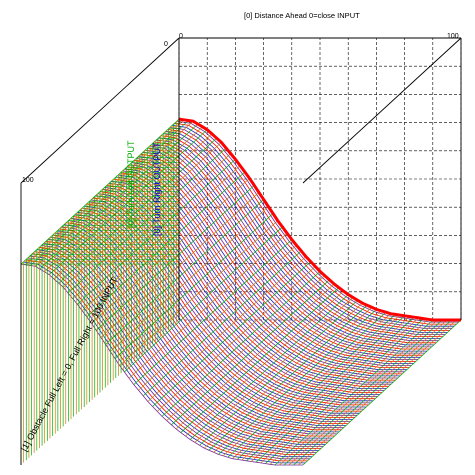 The width and height of the screenshot is (475, 475). I want to click on chart-title: [0] Distance Ahead 0=close INPUT, so click(302, 15).